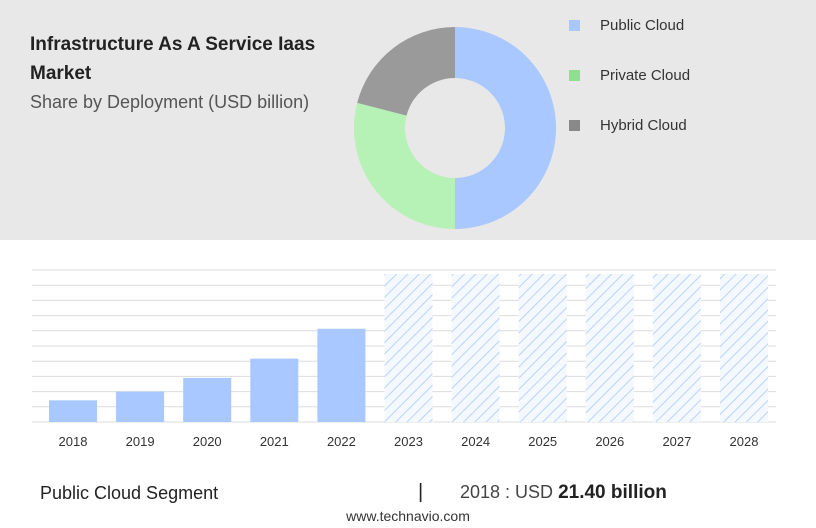 The width and height of the screenshot is (816, 528). I want to click on x-tick-2018: 2018, so click(73, 441).